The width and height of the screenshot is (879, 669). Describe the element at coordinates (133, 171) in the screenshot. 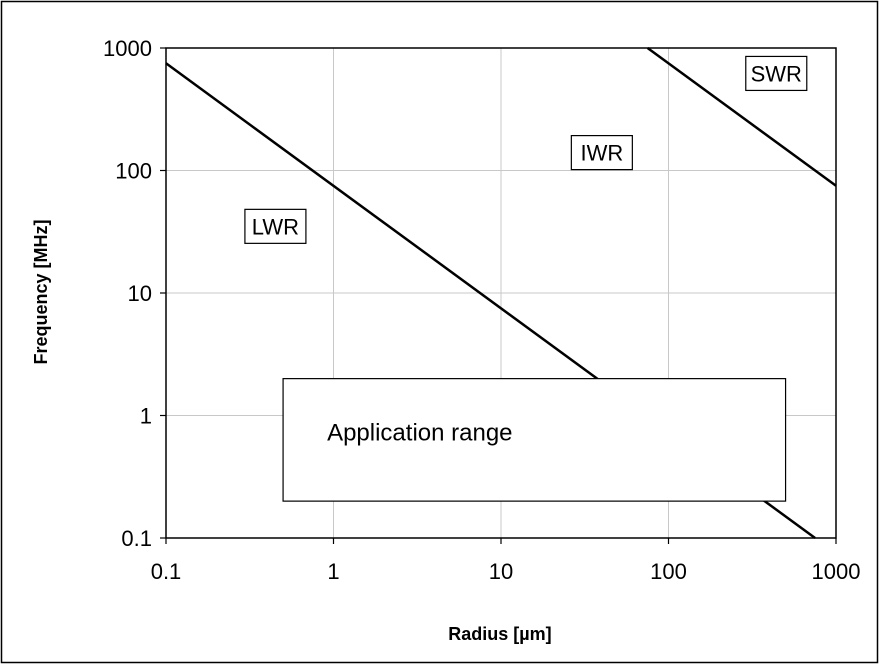

I see `y-tick-label: 100` at that location.